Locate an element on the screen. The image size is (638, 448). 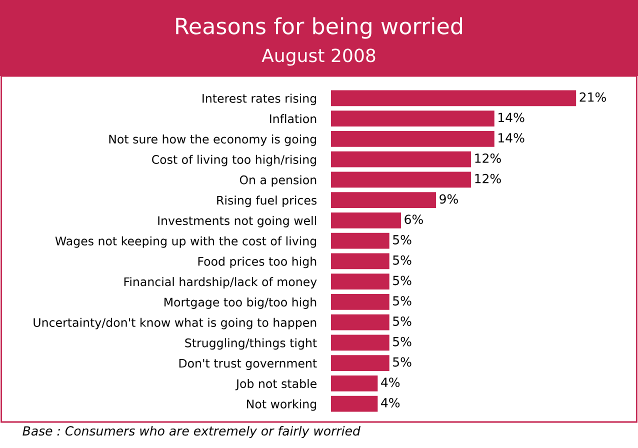
y-tick-label: Rising fuel prices is located at coordinates (267, 202).